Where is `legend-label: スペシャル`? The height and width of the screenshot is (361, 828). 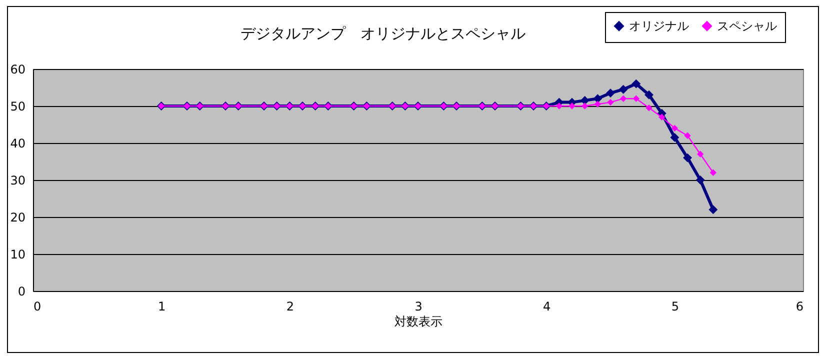 legend-label: スペシャル is located at coordinates (747, 26).